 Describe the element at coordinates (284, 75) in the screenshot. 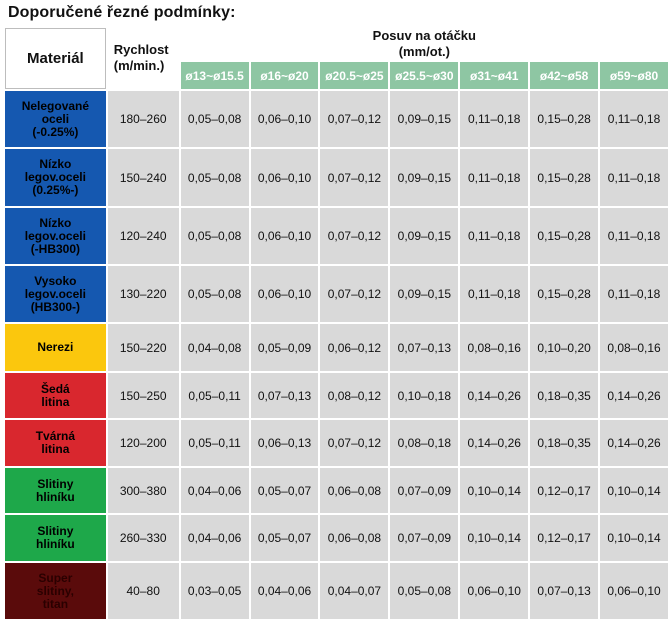

I see `diameter-header: ø16~ø20` at that location.